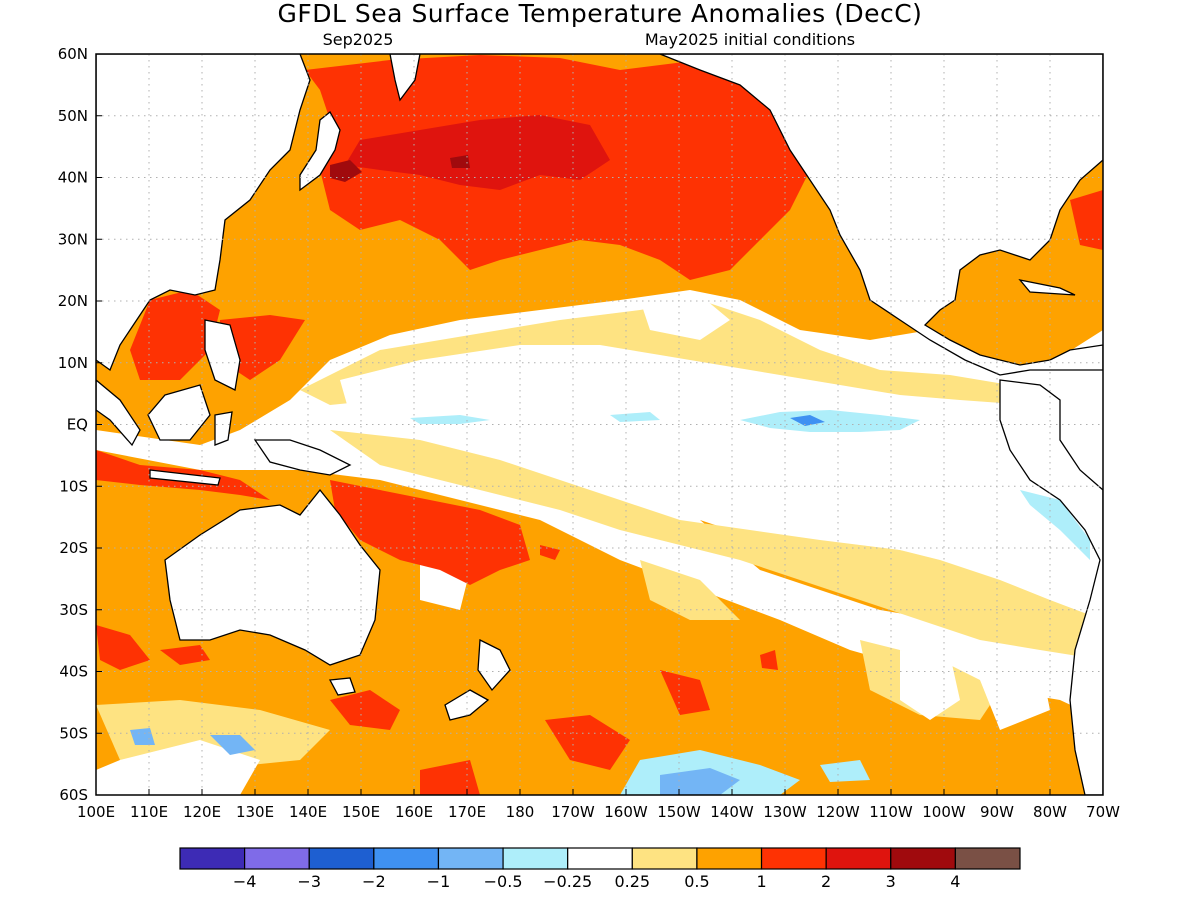 The image size is (1200, 900). What do you see at coordinates (494, 665) in the screenshot?
I see `new-zealand-north-outline` at bounding box center [494, 665].